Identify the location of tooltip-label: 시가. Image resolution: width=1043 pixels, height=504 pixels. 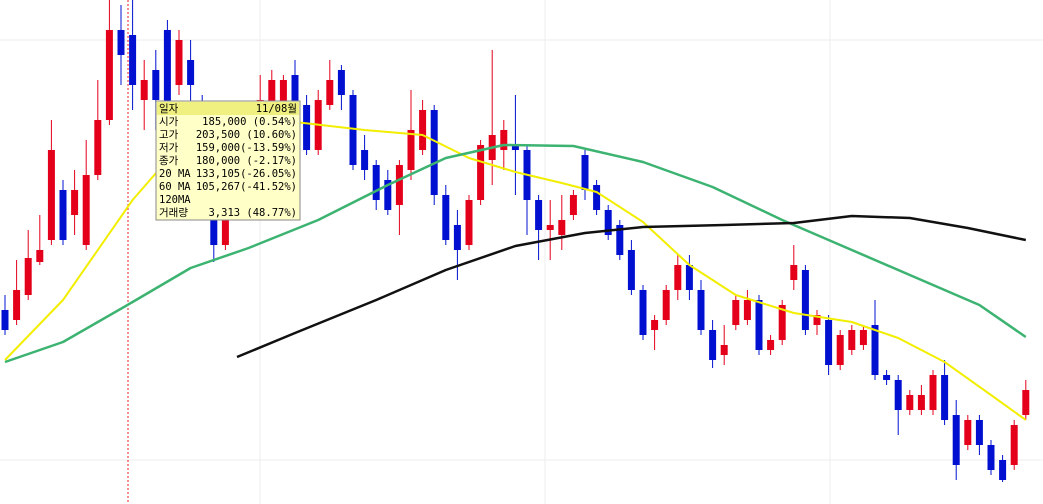
(169, 122).